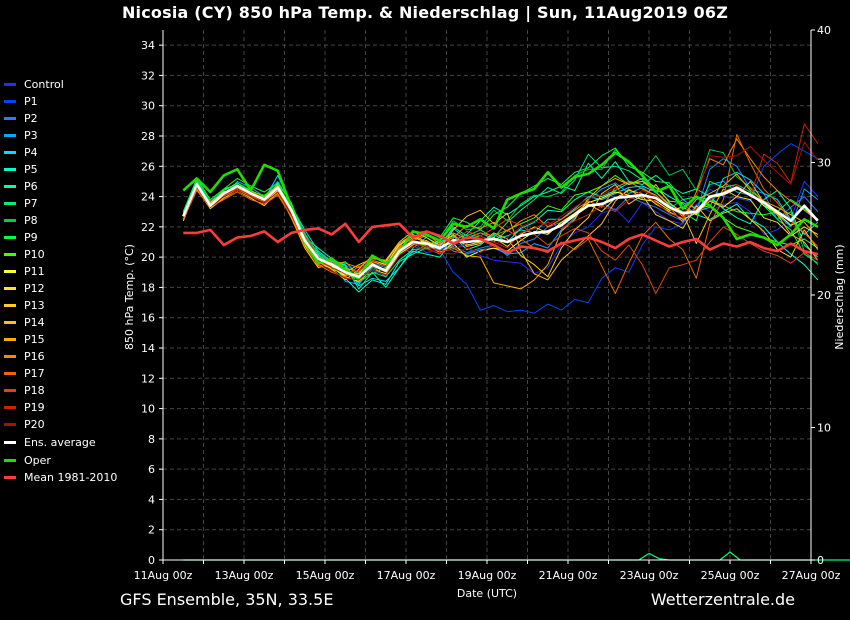  Describe the element at coordinates (148, 106) in the screenshot. I see `y-tick-label: 30` at that location.